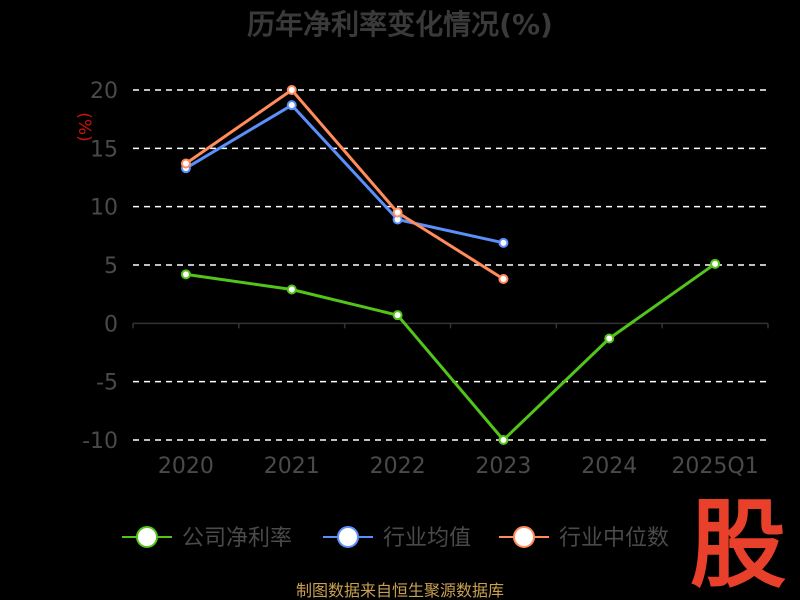 Image resolution: width=800 pixels, height=600 pixels. Describe the element at coordinates (107, 383) in the screenshot. I see `y-tick-label: -5` at that location.